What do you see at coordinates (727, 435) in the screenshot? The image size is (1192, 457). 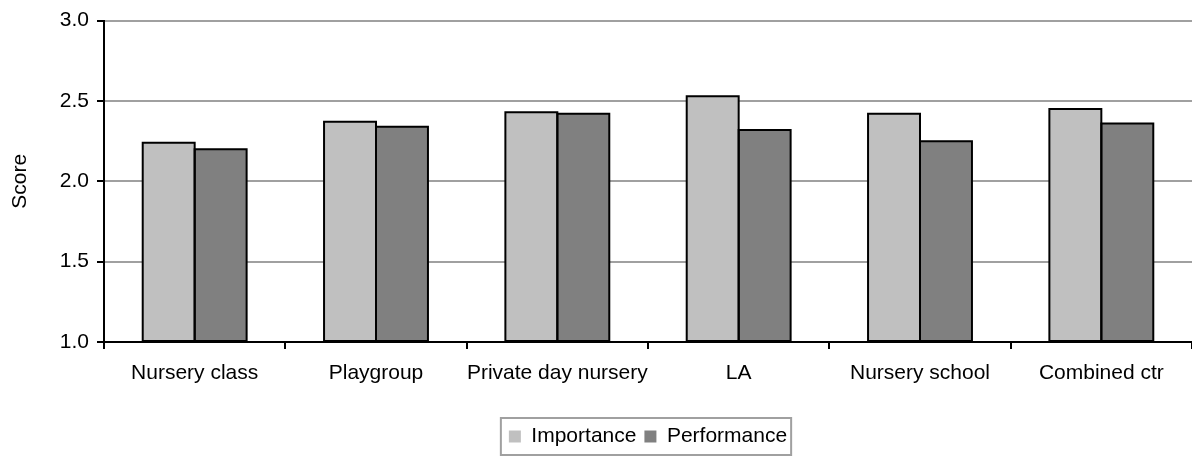 I see `legend-label: Performance` at bounding box center [727, 435].